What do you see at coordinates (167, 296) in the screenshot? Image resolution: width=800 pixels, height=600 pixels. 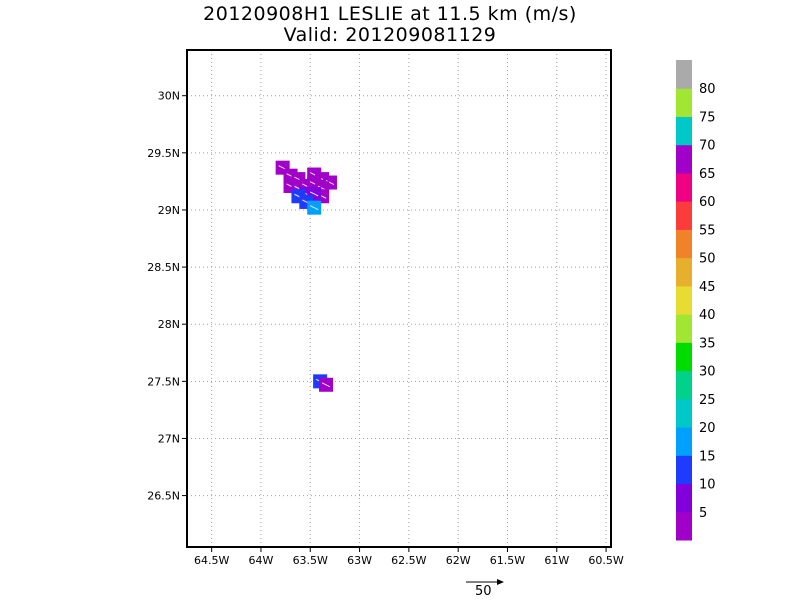 I see `latitude-ticks: 26.5N 27N 27.5N 28N 28.5N 29N 29.5N 30N` at bounding box center [167, 296].